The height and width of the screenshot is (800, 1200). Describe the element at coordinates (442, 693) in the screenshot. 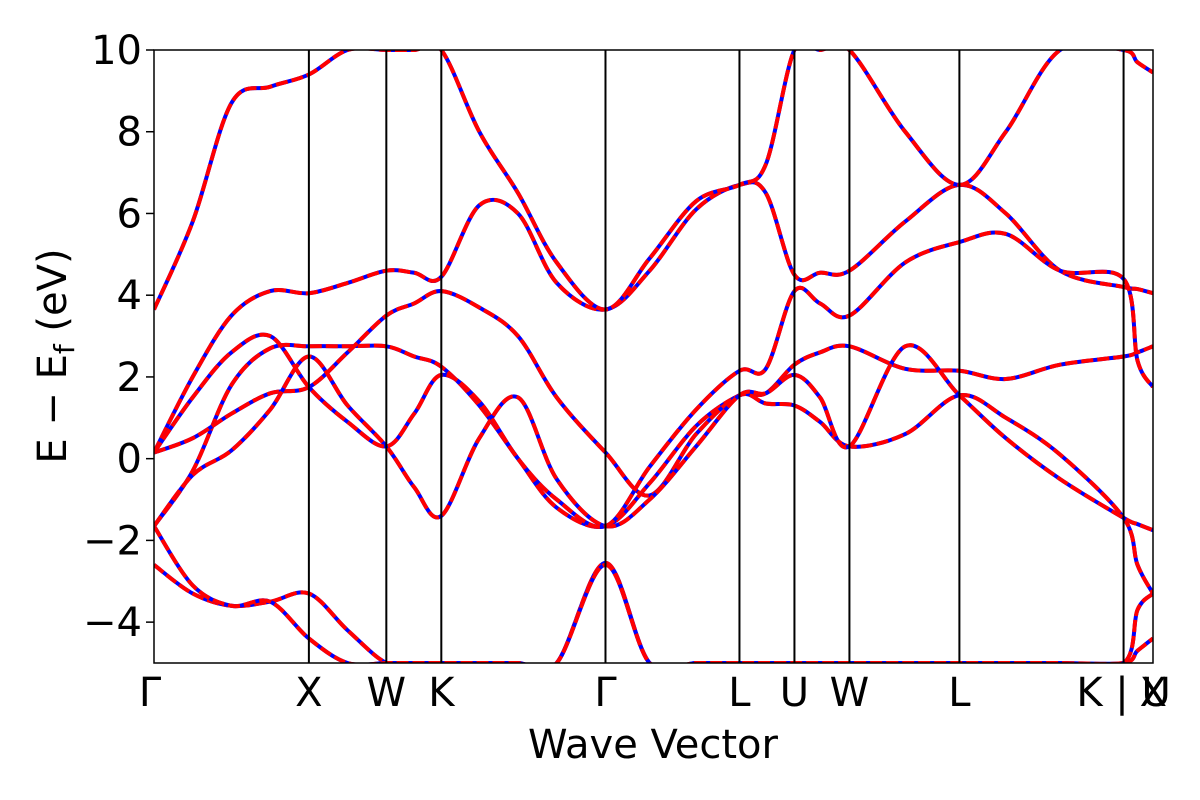

I see `x-tick-label: K` at that location.